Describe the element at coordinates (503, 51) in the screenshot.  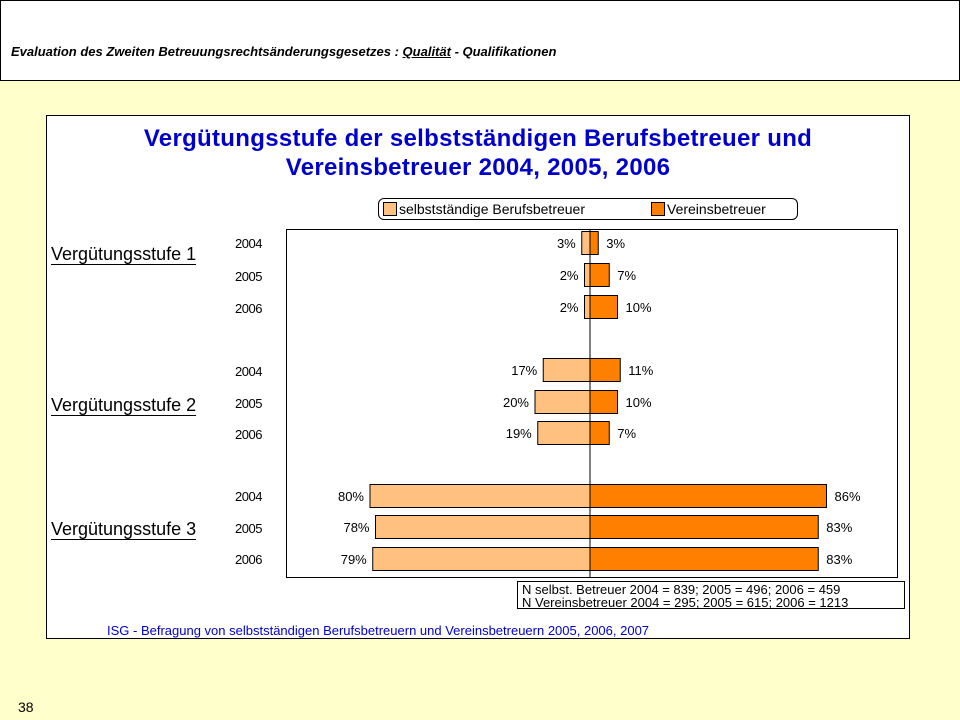
I see `header-title-suffix: - Qualifikationen` at that location.